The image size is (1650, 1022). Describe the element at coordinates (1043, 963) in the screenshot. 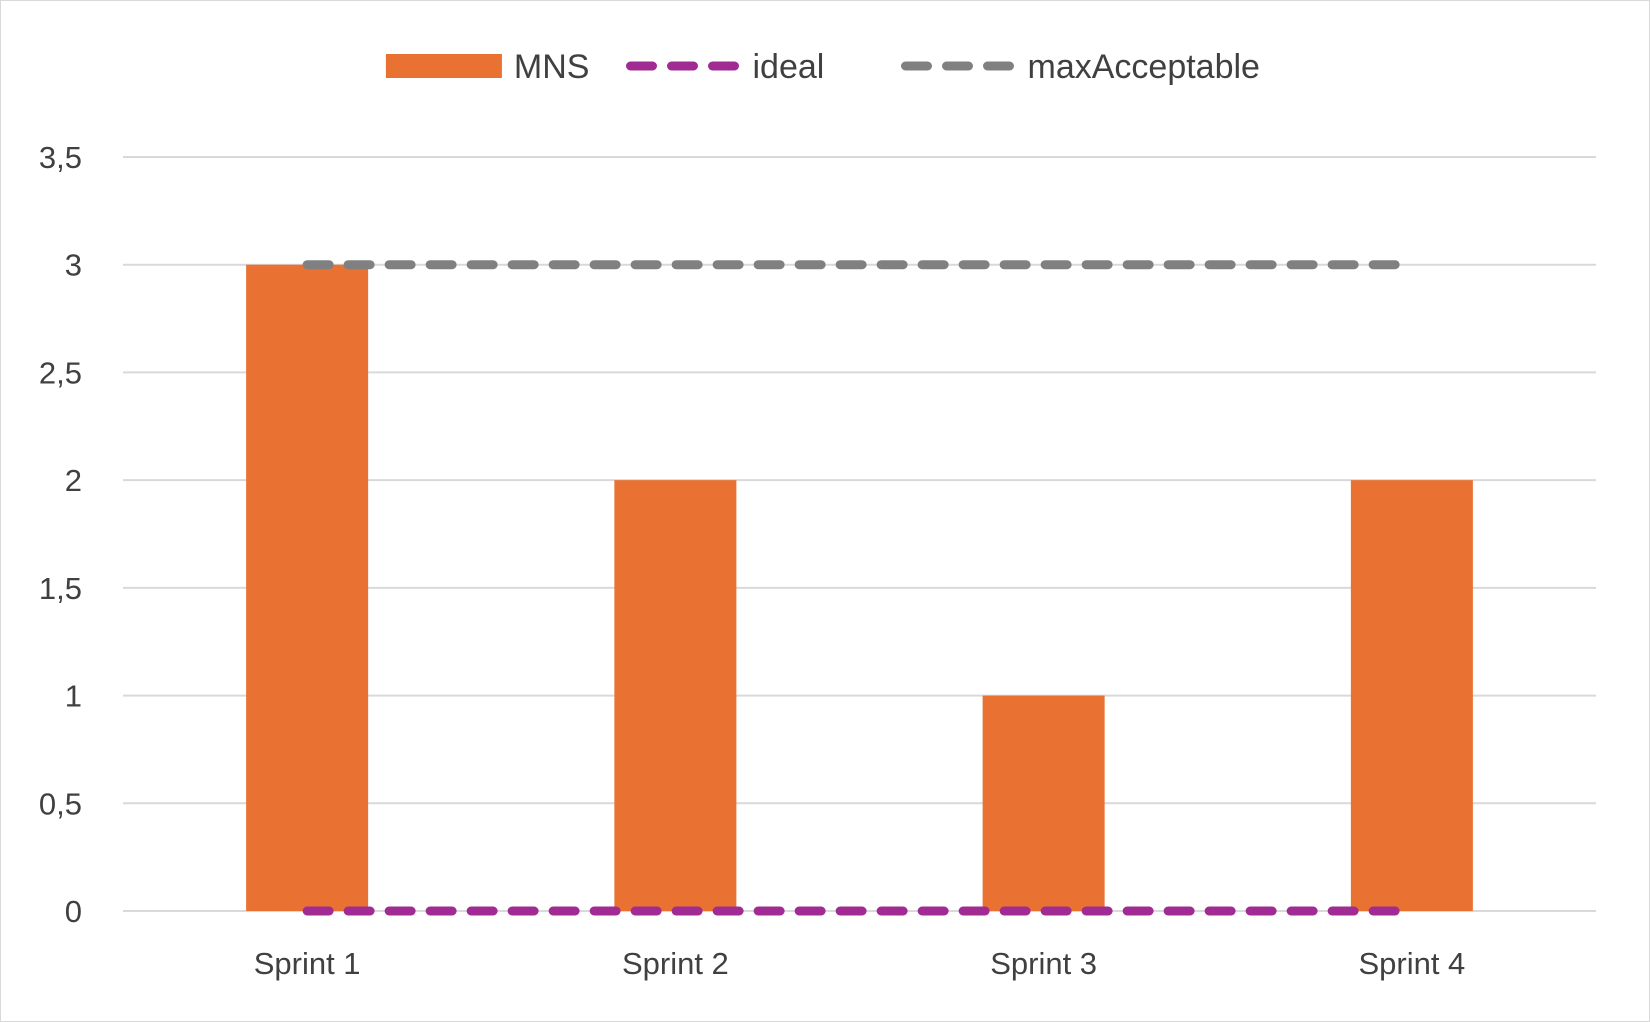

I see `x-tick-label: Sprint 3` at that location.